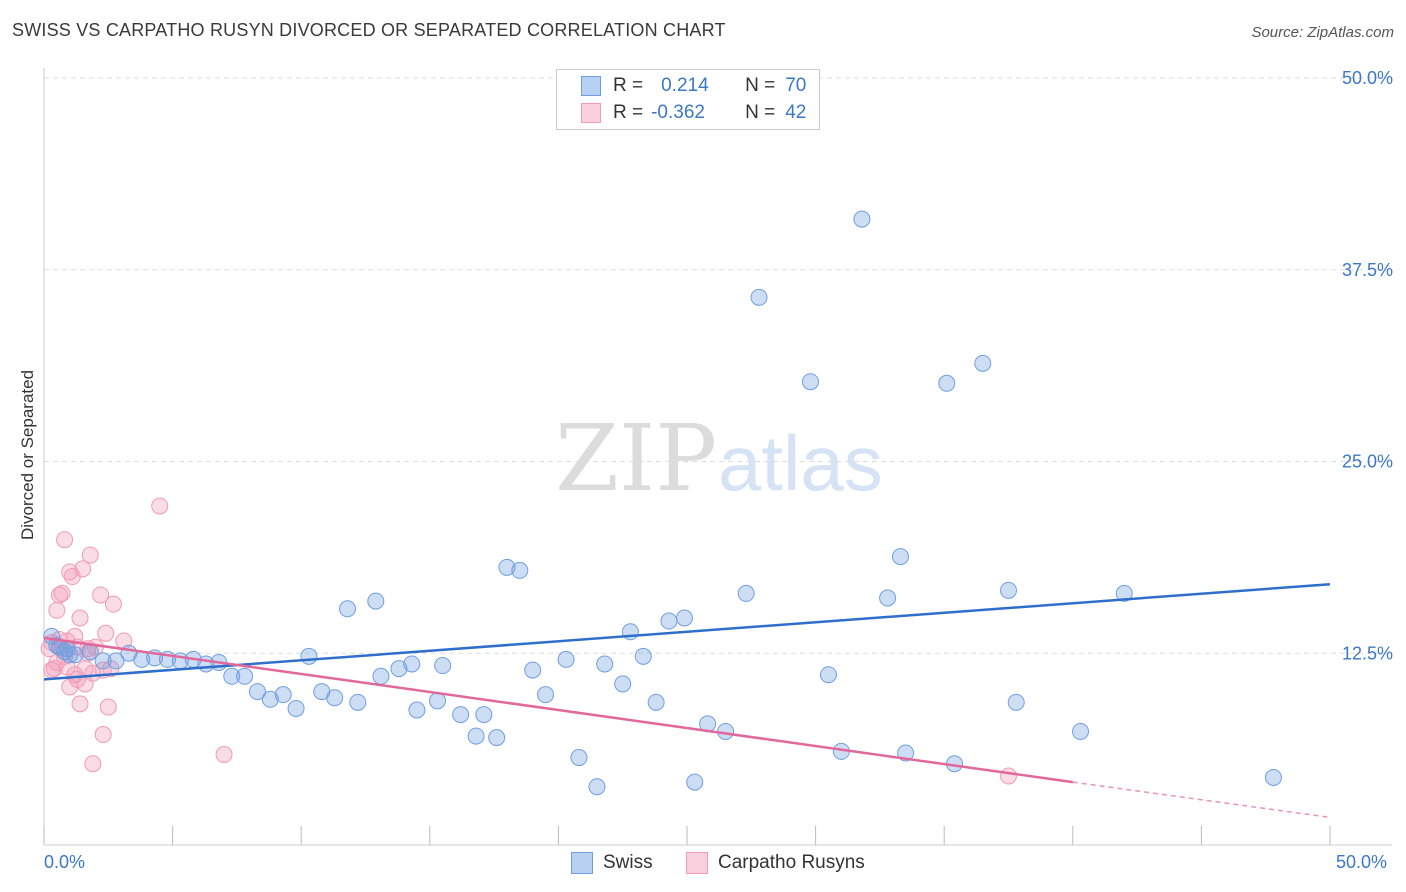  What do you see at coordinates (636, 458) in the screenshot?
I see `watermark-zip: ZIP` at bounding box center [636, 458].